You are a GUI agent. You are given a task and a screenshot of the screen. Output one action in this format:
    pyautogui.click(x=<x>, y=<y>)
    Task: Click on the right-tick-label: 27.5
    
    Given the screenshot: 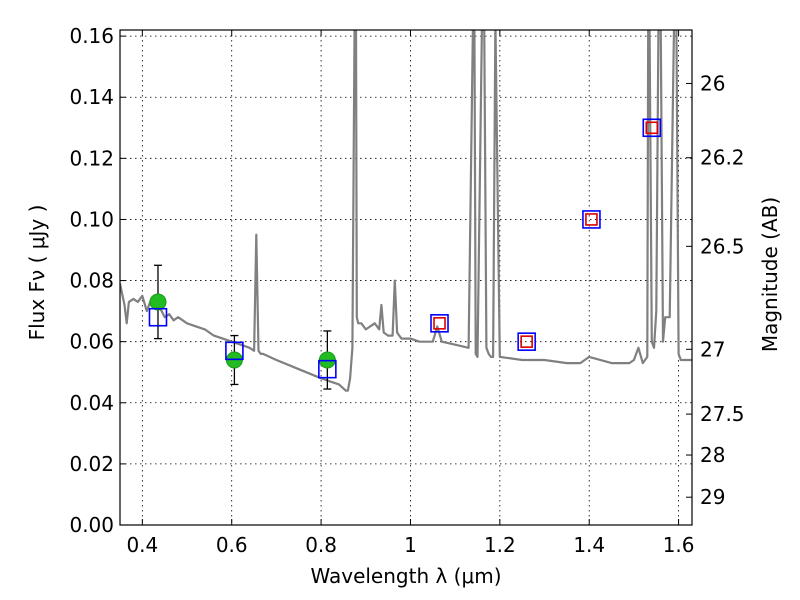 What is the action you would take?
    pyautogui.click(x=722, y=414)
    